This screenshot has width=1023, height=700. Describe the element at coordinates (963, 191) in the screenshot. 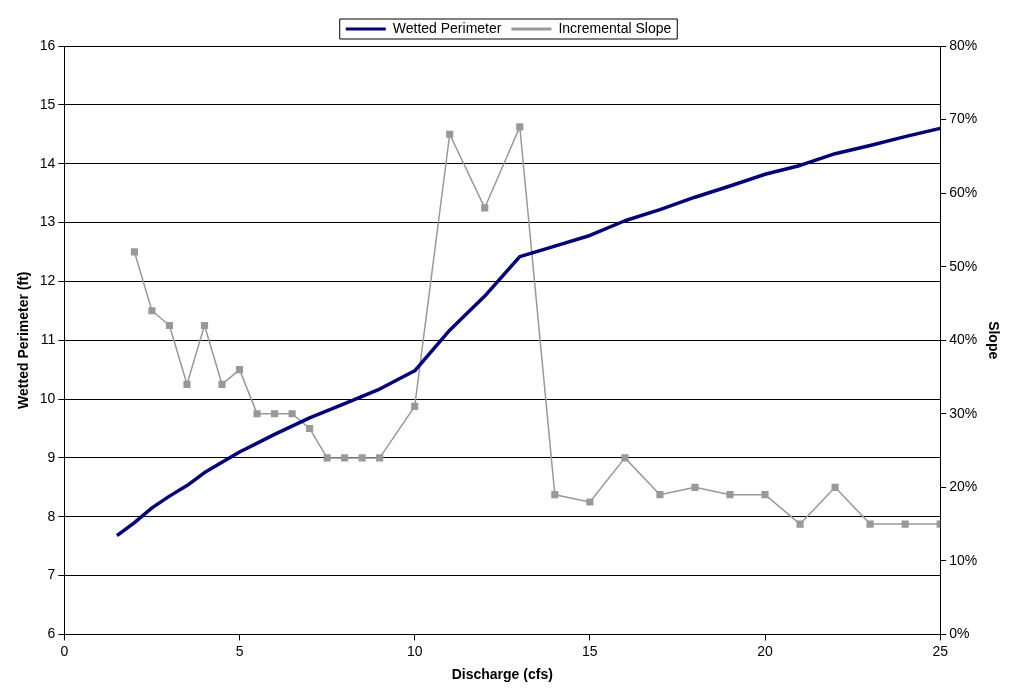

I see `y2-tick-label: 60%` at that location.